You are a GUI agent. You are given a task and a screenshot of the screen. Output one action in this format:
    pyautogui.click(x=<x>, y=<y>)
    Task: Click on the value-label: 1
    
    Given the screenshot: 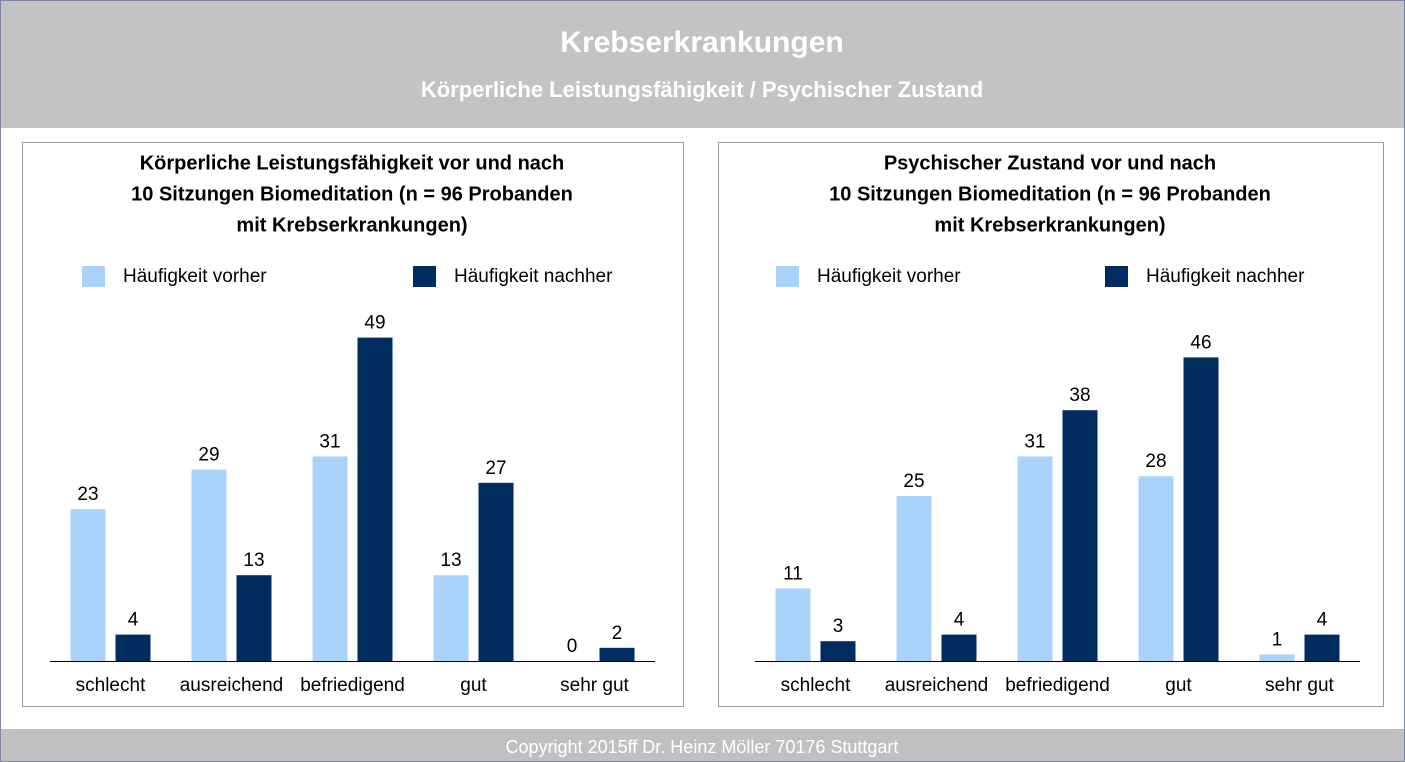 What is the action you would take?
    pyautogui.click(x=1277, y=639)
    